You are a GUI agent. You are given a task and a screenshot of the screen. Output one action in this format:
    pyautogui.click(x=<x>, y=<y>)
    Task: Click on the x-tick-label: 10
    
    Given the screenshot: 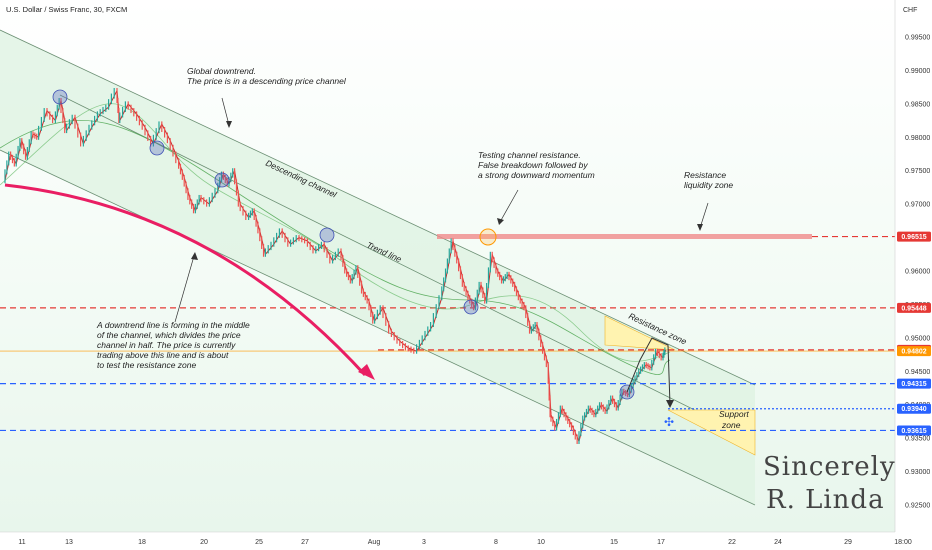 What is the action you would take?
    pyautogui.click(x=541, y=542)
    